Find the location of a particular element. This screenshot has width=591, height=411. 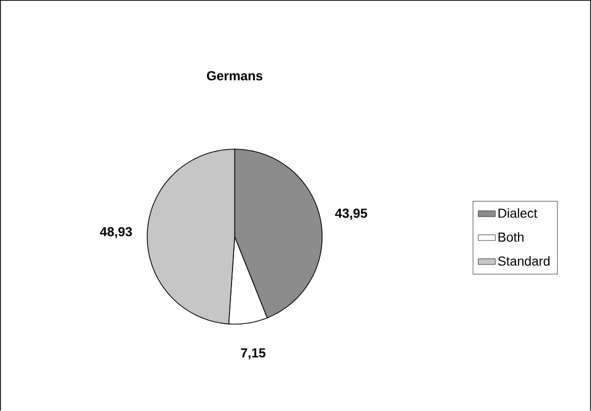

data-label: 48,93 is located at coordinates (116, 232).